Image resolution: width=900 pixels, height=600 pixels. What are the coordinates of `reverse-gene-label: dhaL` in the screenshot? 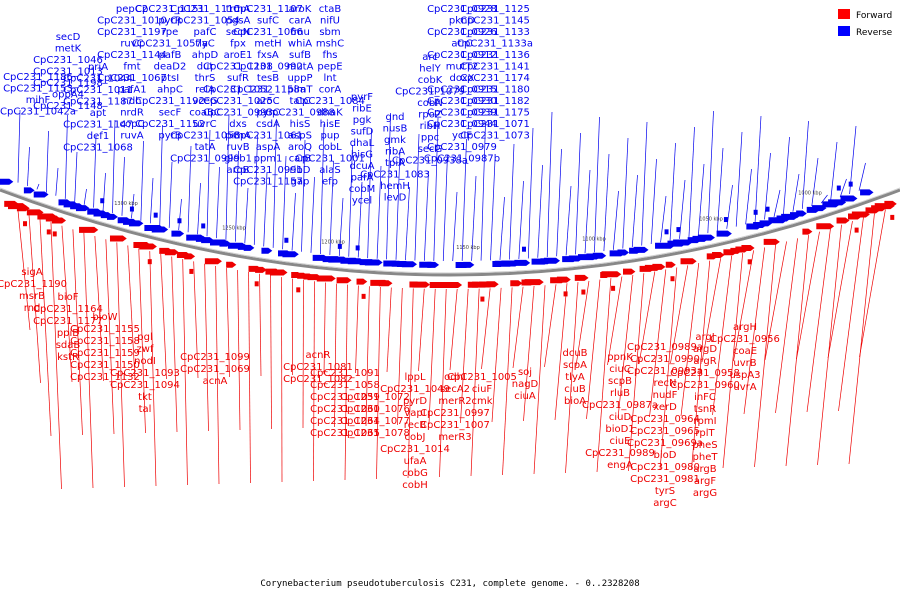 It's located at (362, 143).